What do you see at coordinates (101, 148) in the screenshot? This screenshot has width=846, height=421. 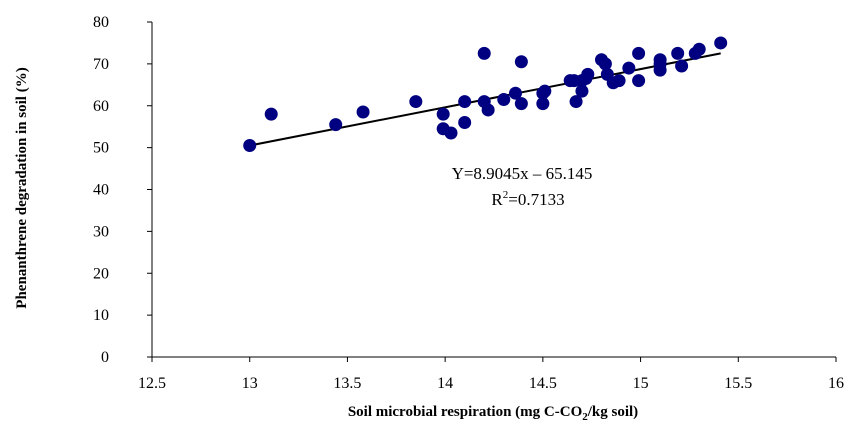 I see `y-tick-label: 50` at bounding box center [101, 148].